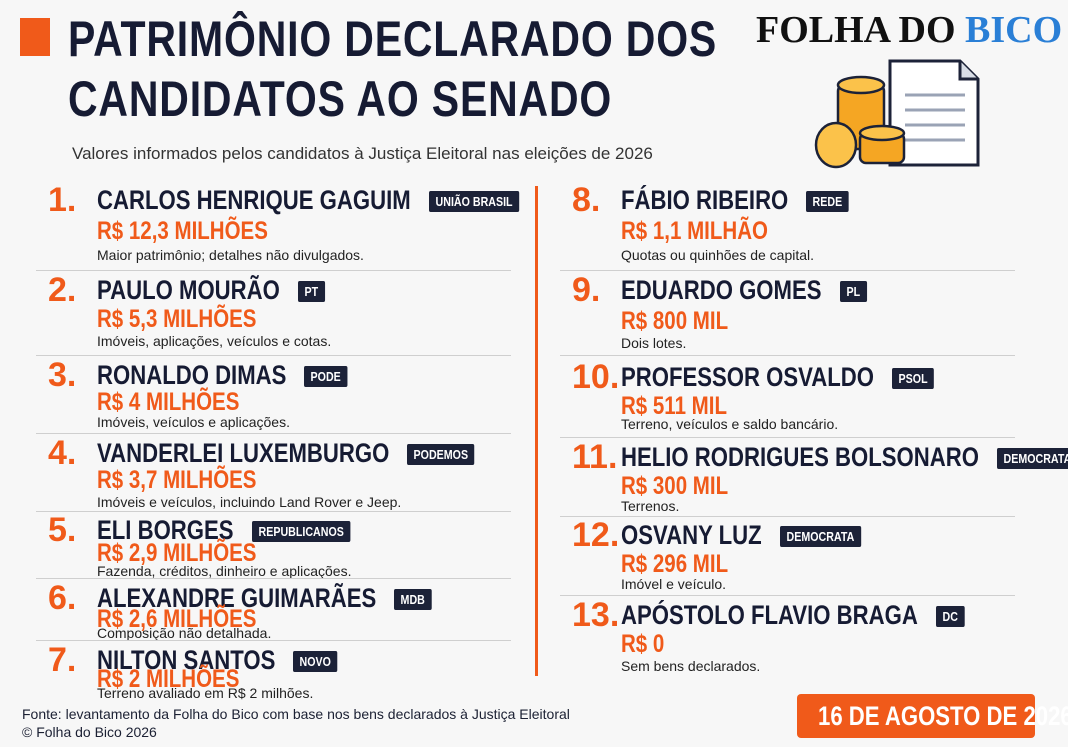 The height and width of the screenshot is (747, 1068). What do you see at coordinates (943, 716) in the screenshot?
I see `date: 16 DE AGOSTO DE 2026` at bounding box center [943, 716].